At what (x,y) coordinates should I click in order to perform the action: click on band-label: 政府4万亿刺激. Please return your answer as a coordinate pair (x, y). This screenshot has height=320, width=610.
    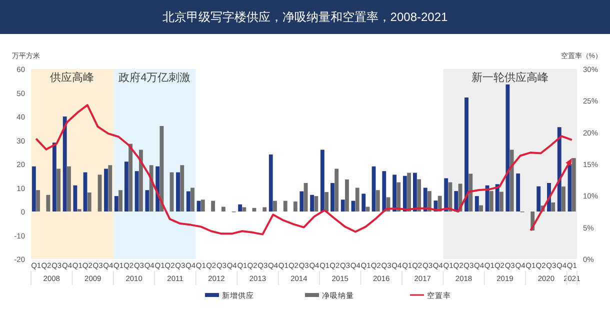
    Looking at the image, I should click on (154, 77).